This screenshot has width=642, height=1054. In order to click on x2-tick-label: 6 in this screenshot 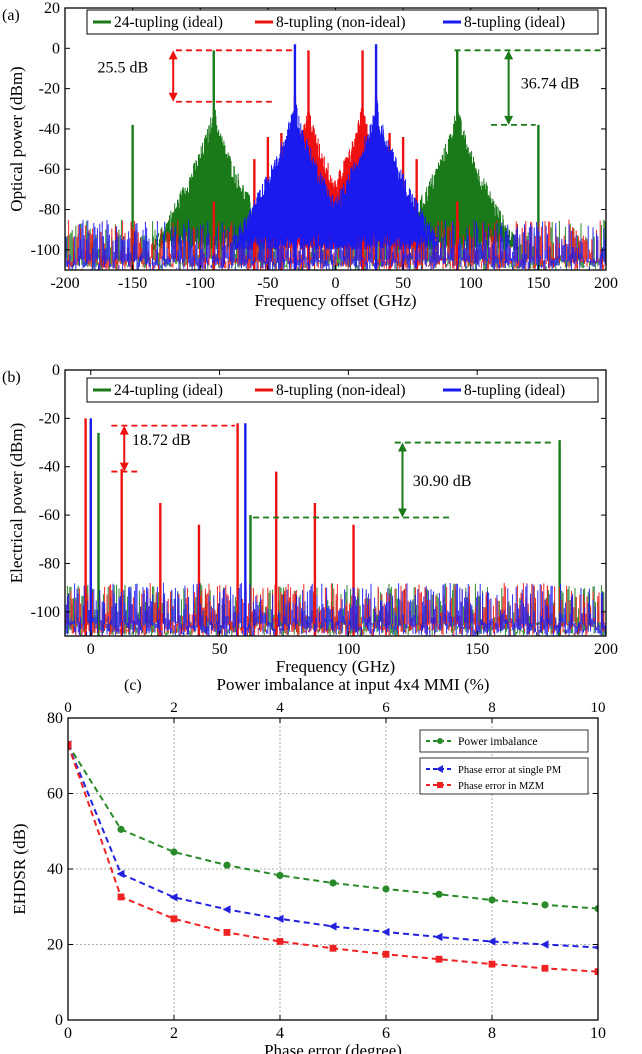, I will do `click(386, 708)`.